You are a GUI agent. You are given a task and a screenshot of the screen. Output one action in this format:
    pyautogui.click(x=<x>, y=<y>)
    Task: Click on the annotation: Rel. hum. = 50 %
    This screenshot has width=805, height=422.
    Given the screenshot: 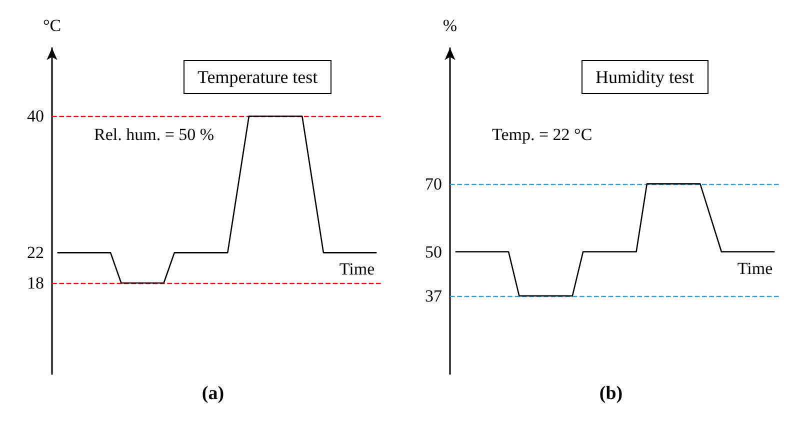 What is the action you would take?
    pyautogui.click(x=154, y=134)
    